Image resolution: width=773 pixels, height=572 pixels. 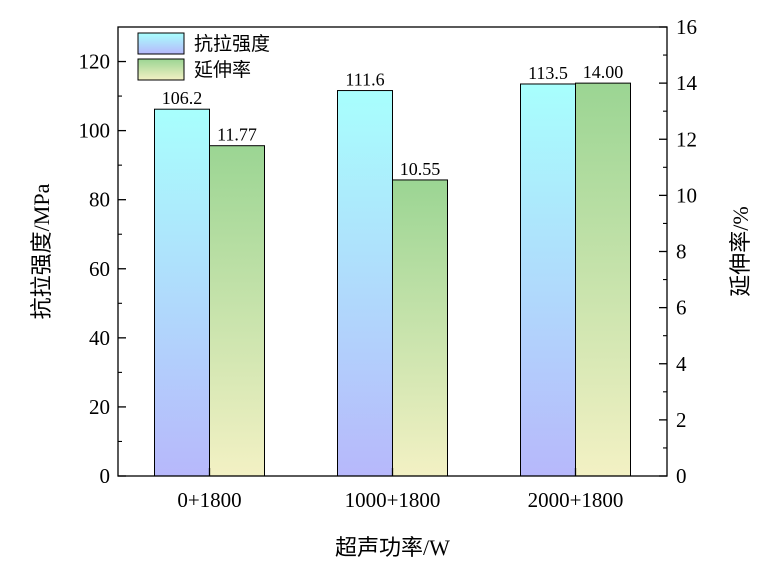 I want to click on y-right-tick-label: 0, so click(x=681, y=476).